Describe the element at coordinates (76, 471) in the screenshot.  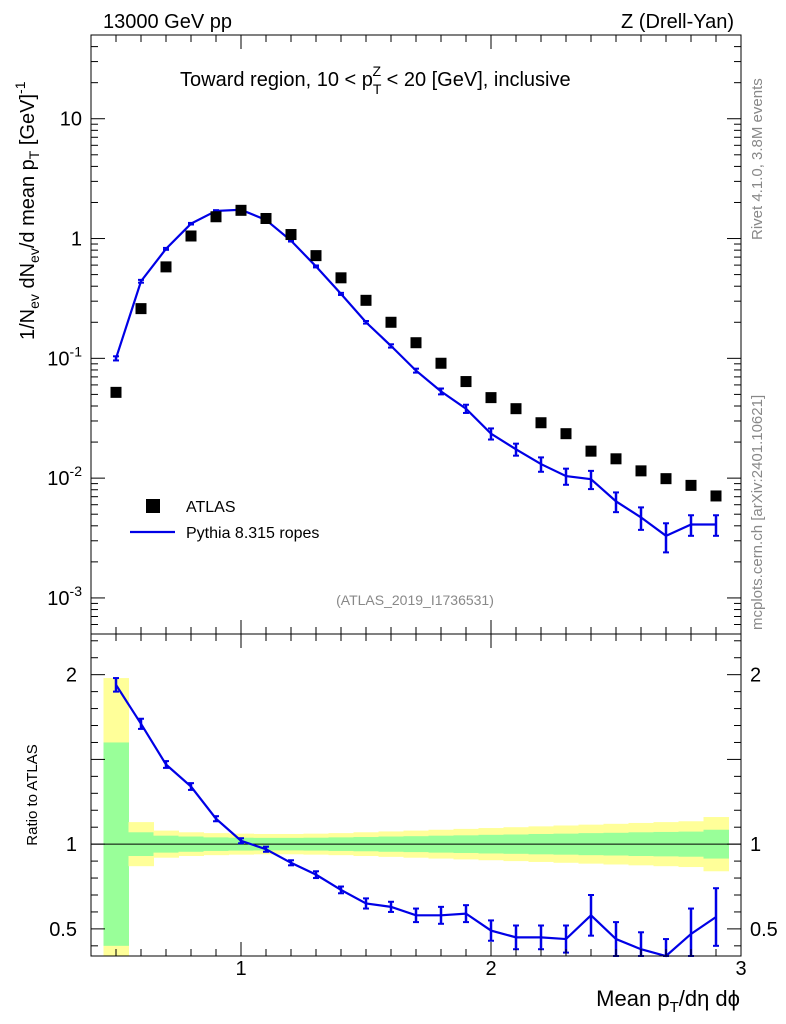
I see `main-ytick-exp: -2` at that location.